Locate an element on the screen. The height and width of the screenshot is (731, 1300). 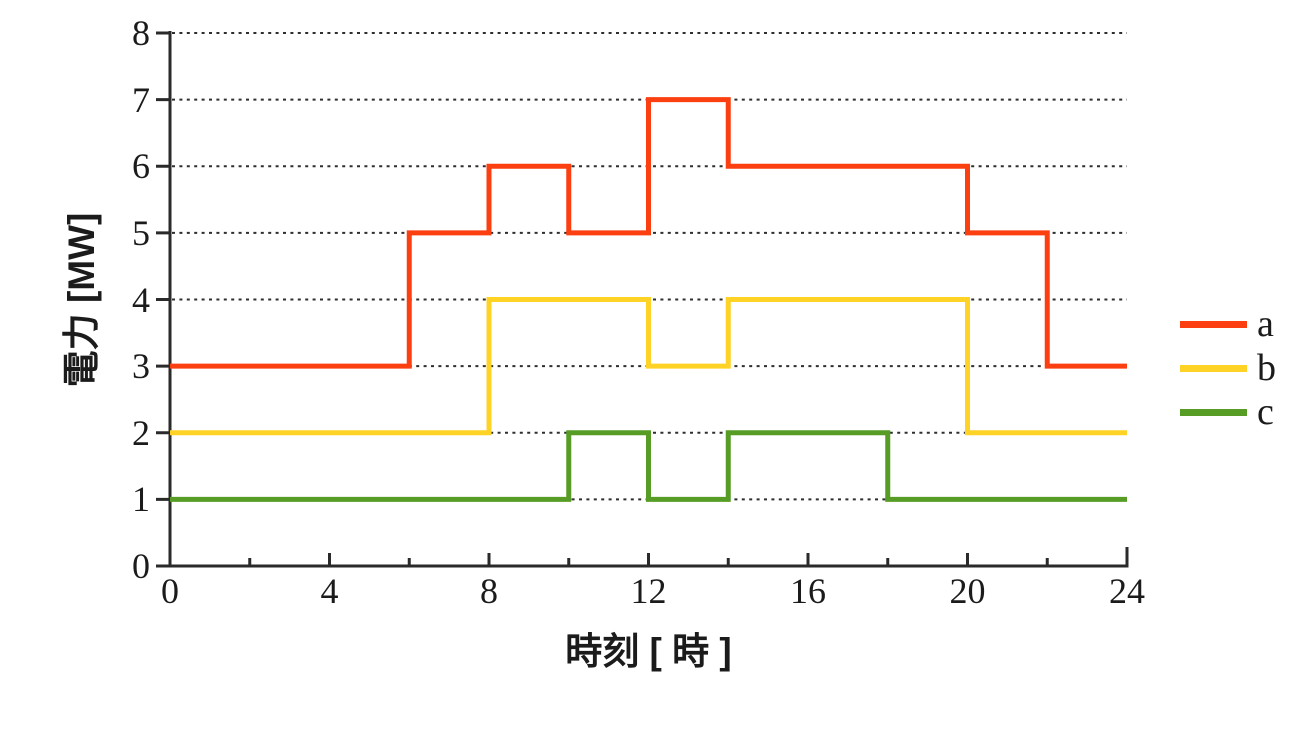
y-tick-label: 1 is located at coordinates (141, 499).